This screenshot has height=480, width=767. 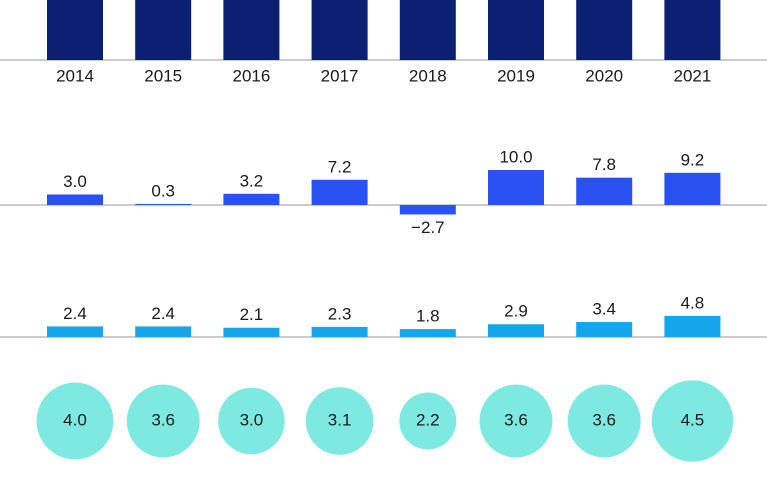 I want to click on x-tick-label: 2017, so click(x=340, y=75).